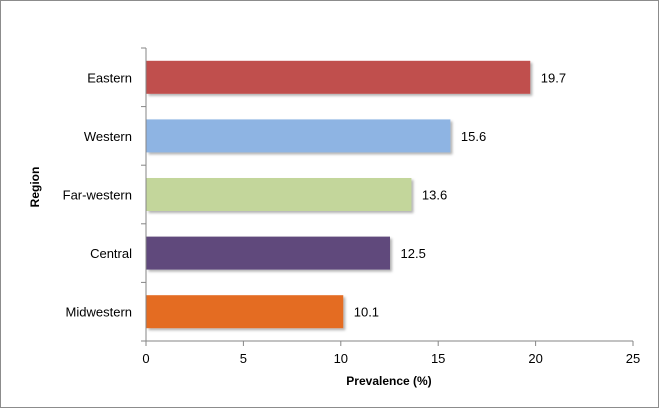 Image resolution: width=659 pixels, height=409 pixels. What do you see at coordinates (108, 136) in the screenshot?
I see `y-tick-label-western: Western` at bounding box center [108, 136].